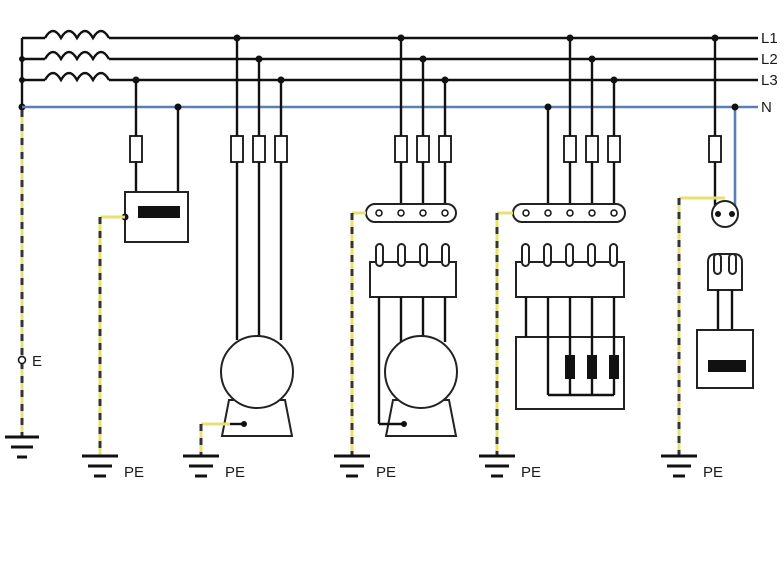 Image resolution: width=784 pixels, height=563 pixels. I want to click on load-socket-appliance: PE, so click(707, 257).